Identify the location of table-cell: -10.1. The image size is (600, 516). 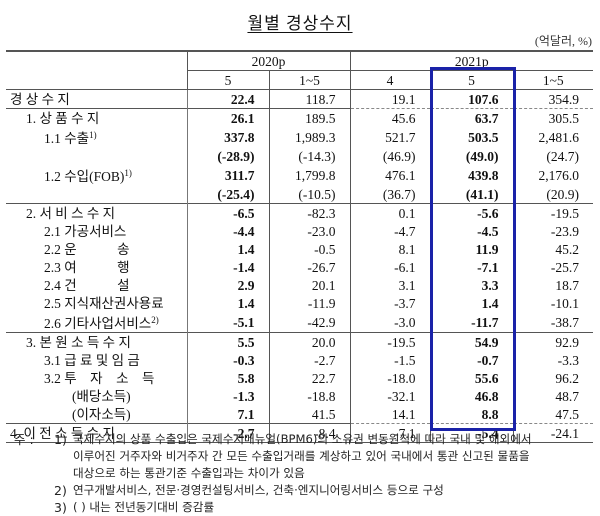
(553, 303).